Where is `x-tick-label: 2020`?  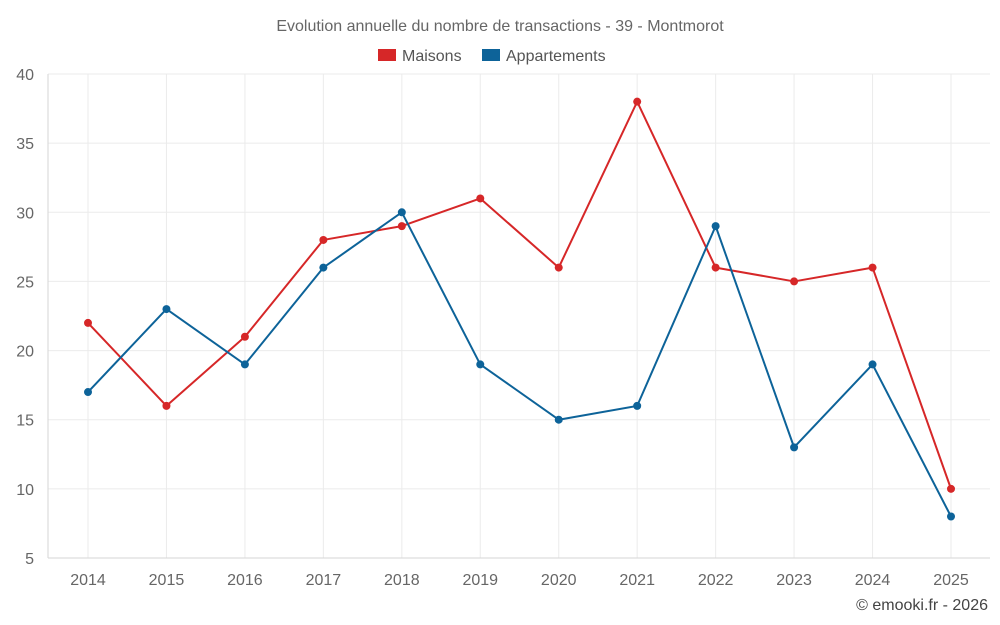 x-tick-label: 2020 is located at coordinates (559, 580).